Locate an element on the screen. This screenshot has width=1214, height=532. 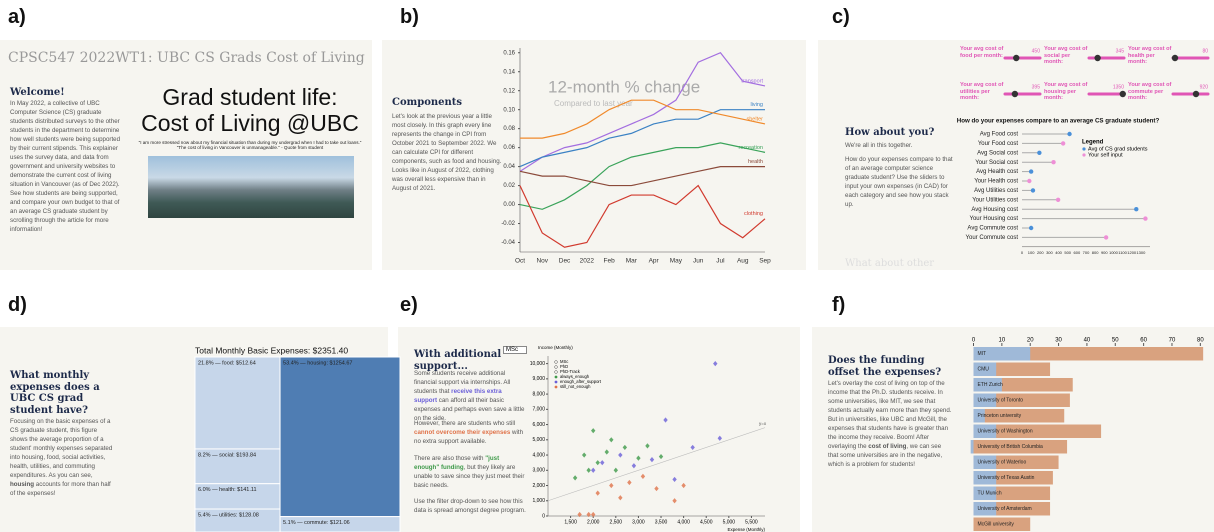
x-tick-label: 50 is located at coordinates (1115, 341).